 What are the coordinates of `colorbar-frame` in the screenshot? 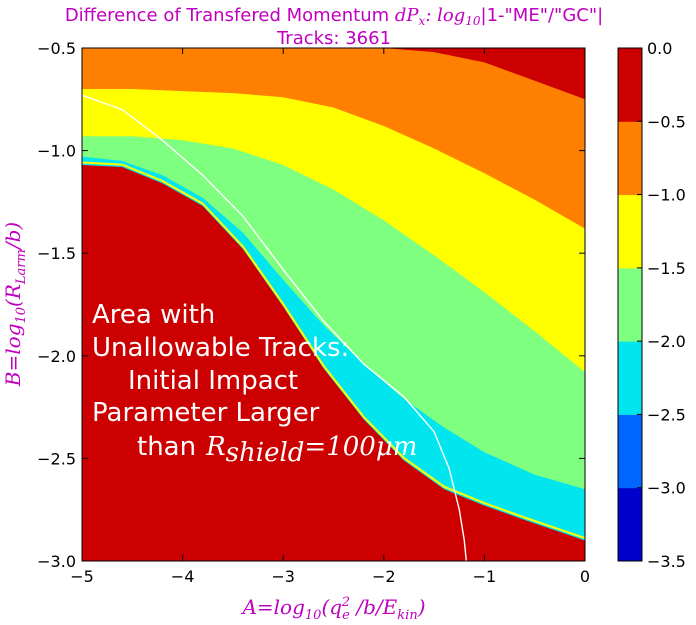 It's located at (630, 304).